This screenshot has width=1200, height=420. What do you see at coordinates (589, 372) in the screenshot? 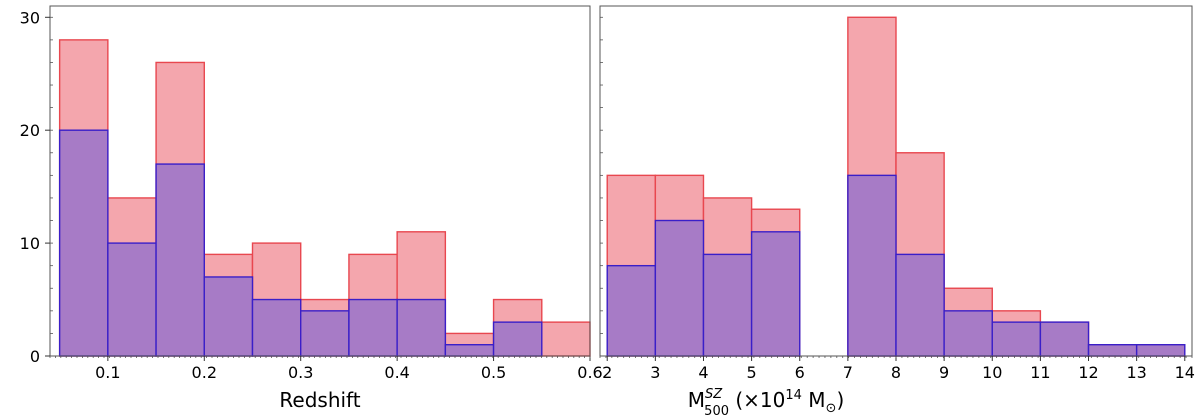
I see `x-tick-label: 0.6` at bounding box center [589, 372].